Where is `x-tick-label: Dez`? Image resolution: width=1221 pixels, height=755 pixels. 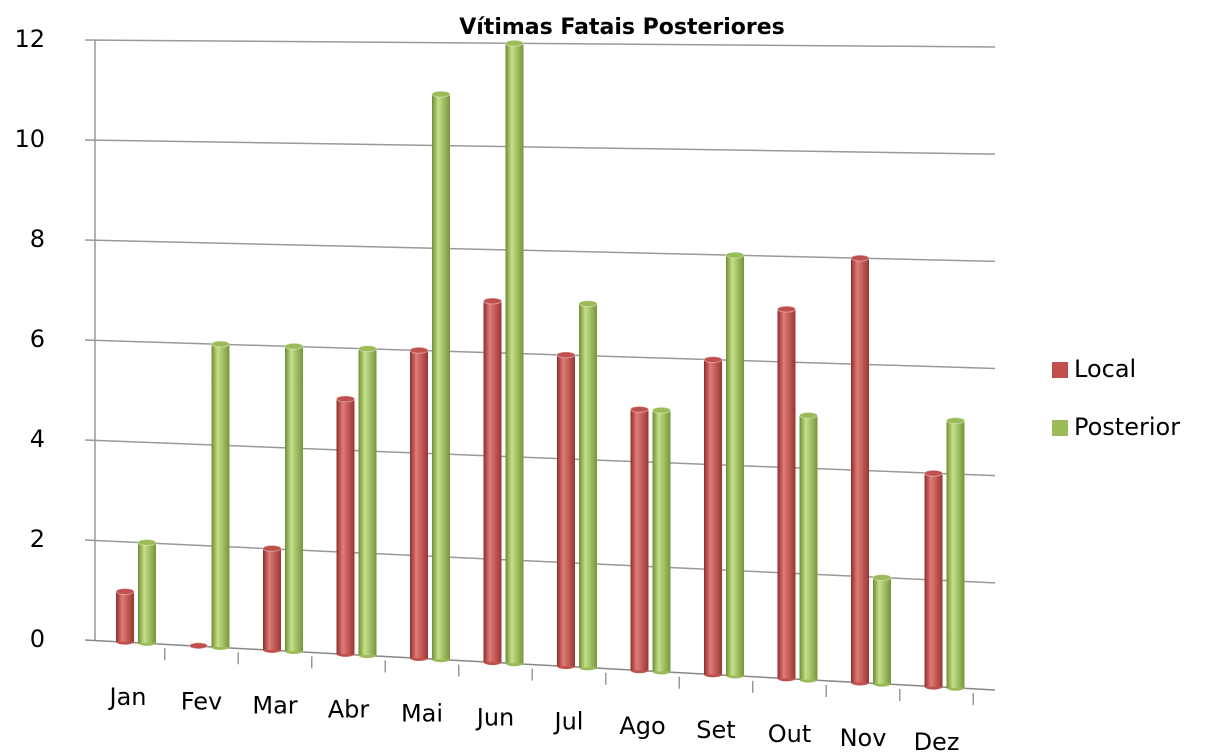
x-tick-label: Dez is located at coordinates (937, 741).